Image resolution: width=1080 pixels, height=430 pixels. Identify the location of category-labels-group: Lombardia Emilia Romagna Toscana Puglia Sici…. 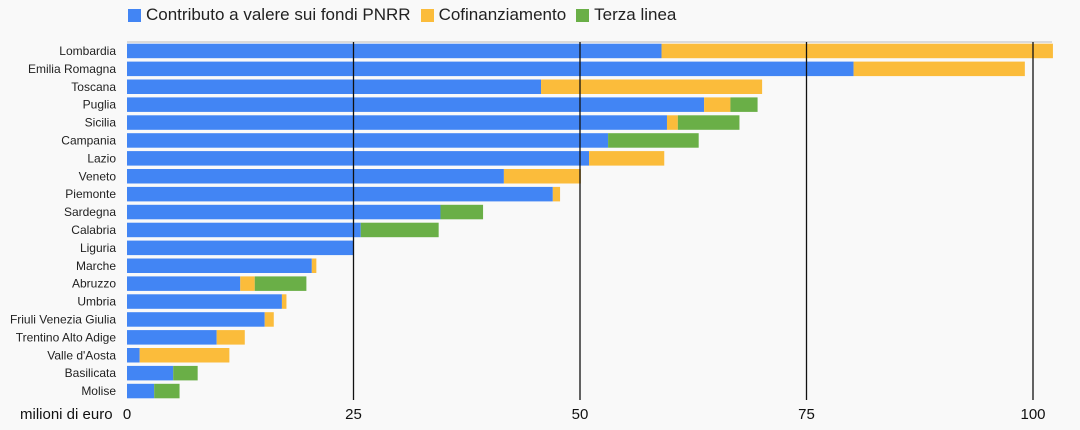
(63, 221).